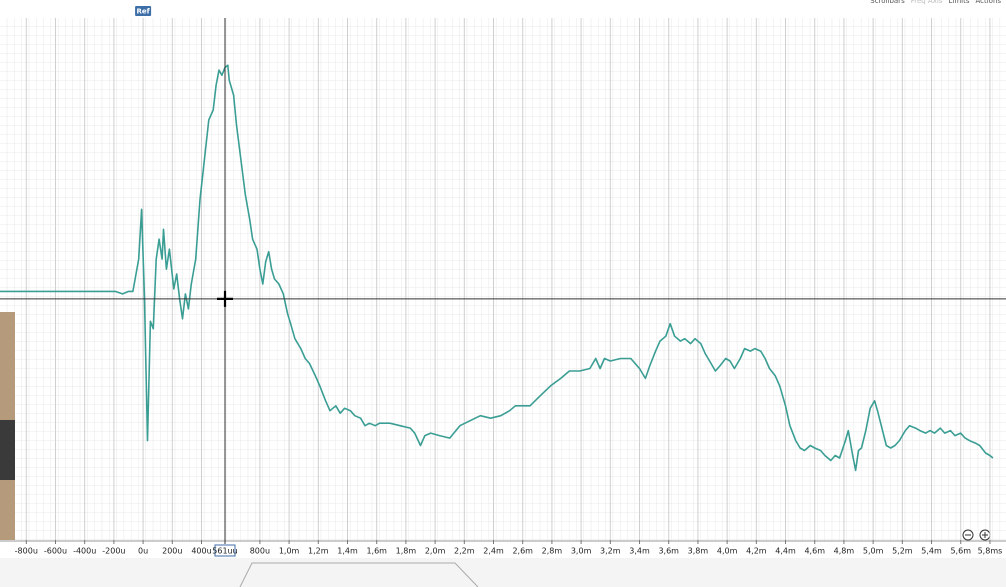 The image size is (1006, 587). I want to click on x-tick-label: 2,2m, so click(464, 551).